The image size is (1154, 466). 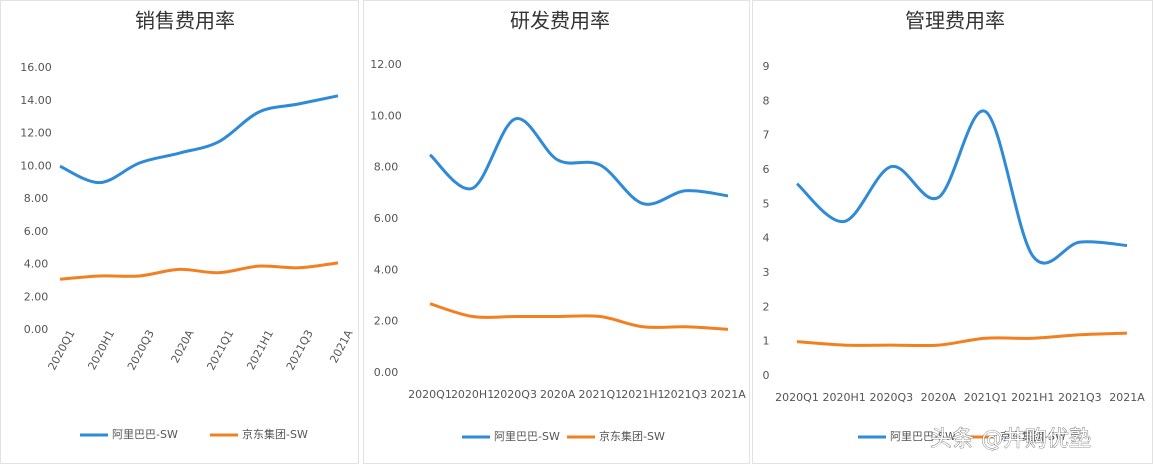 I want to click on watermark: 头条 @井购优塾, so click(x=1010, y=439).